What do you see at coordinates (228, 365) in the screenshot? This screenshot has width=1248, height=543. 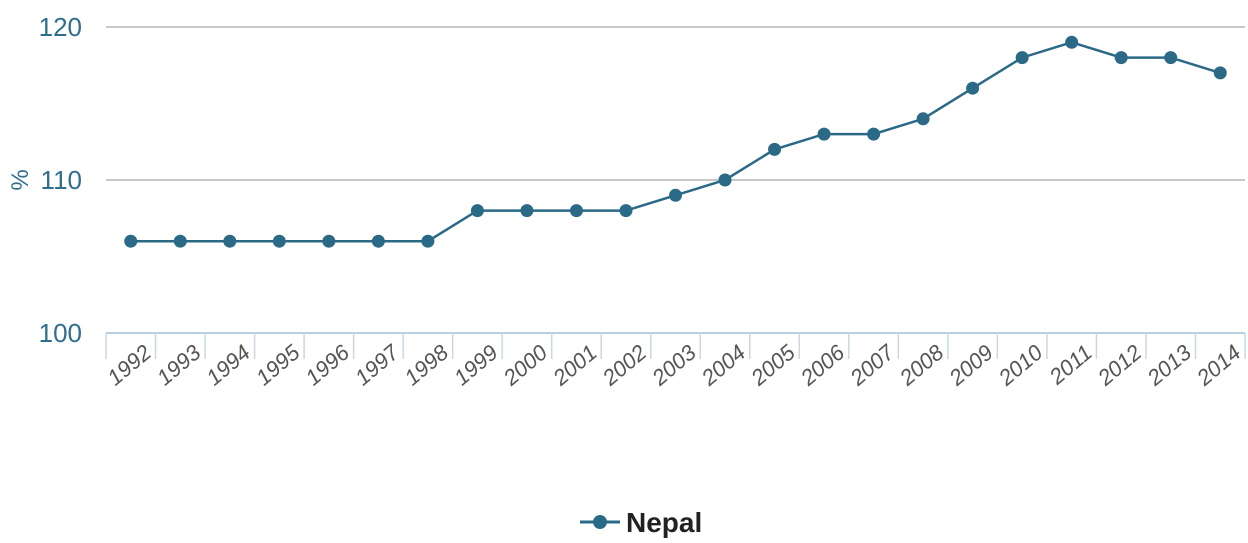 I see `x-tick-label: 1994` at bounding box center [228, 365].